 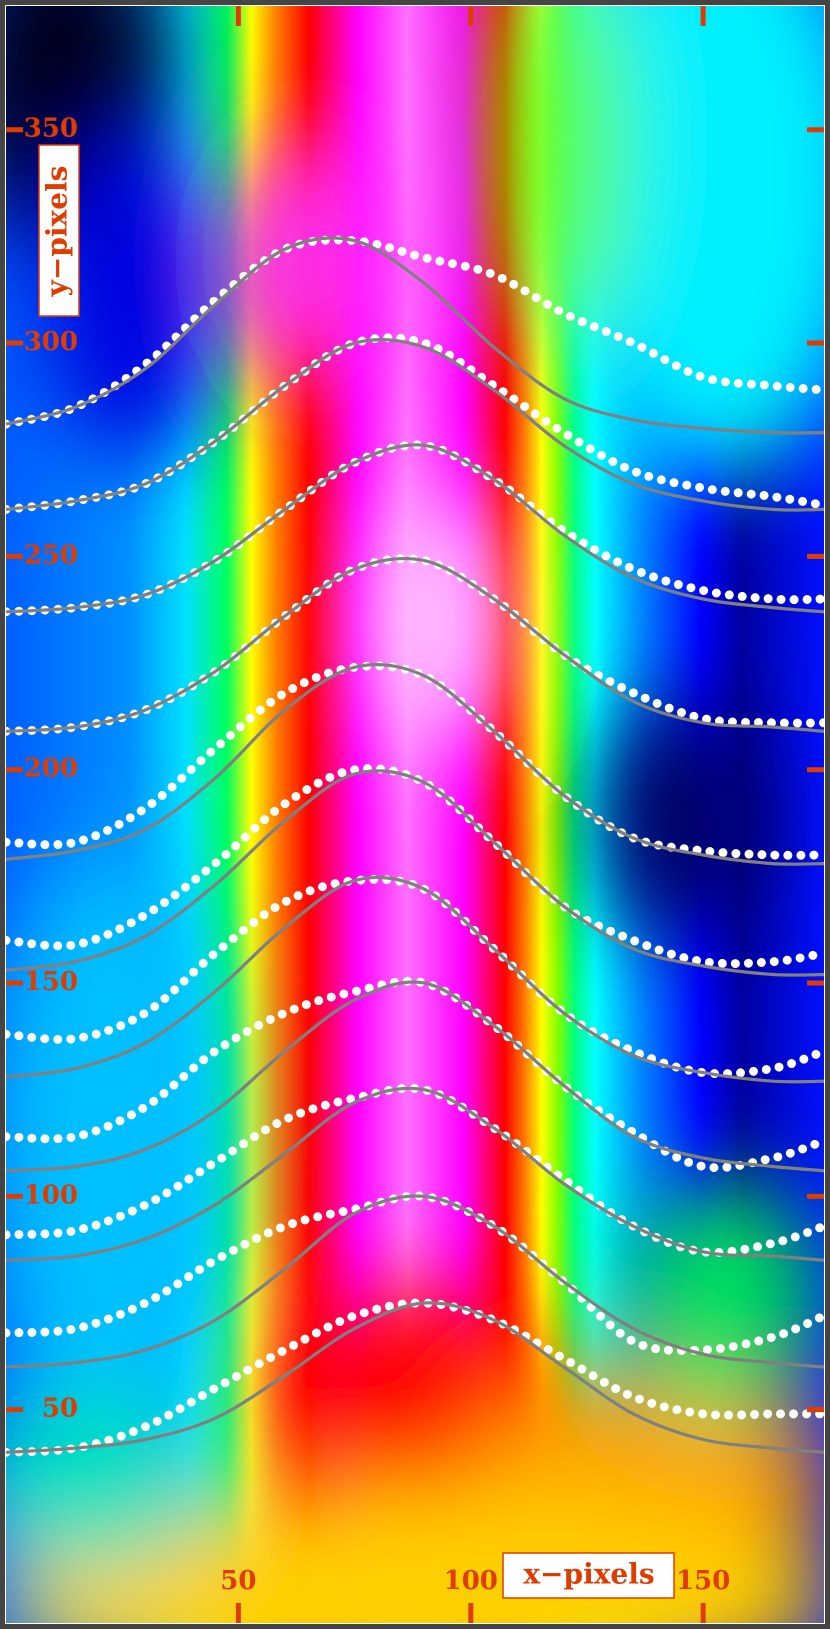 I want to click on y-tick-label: 300, so click(x=51, y=342).